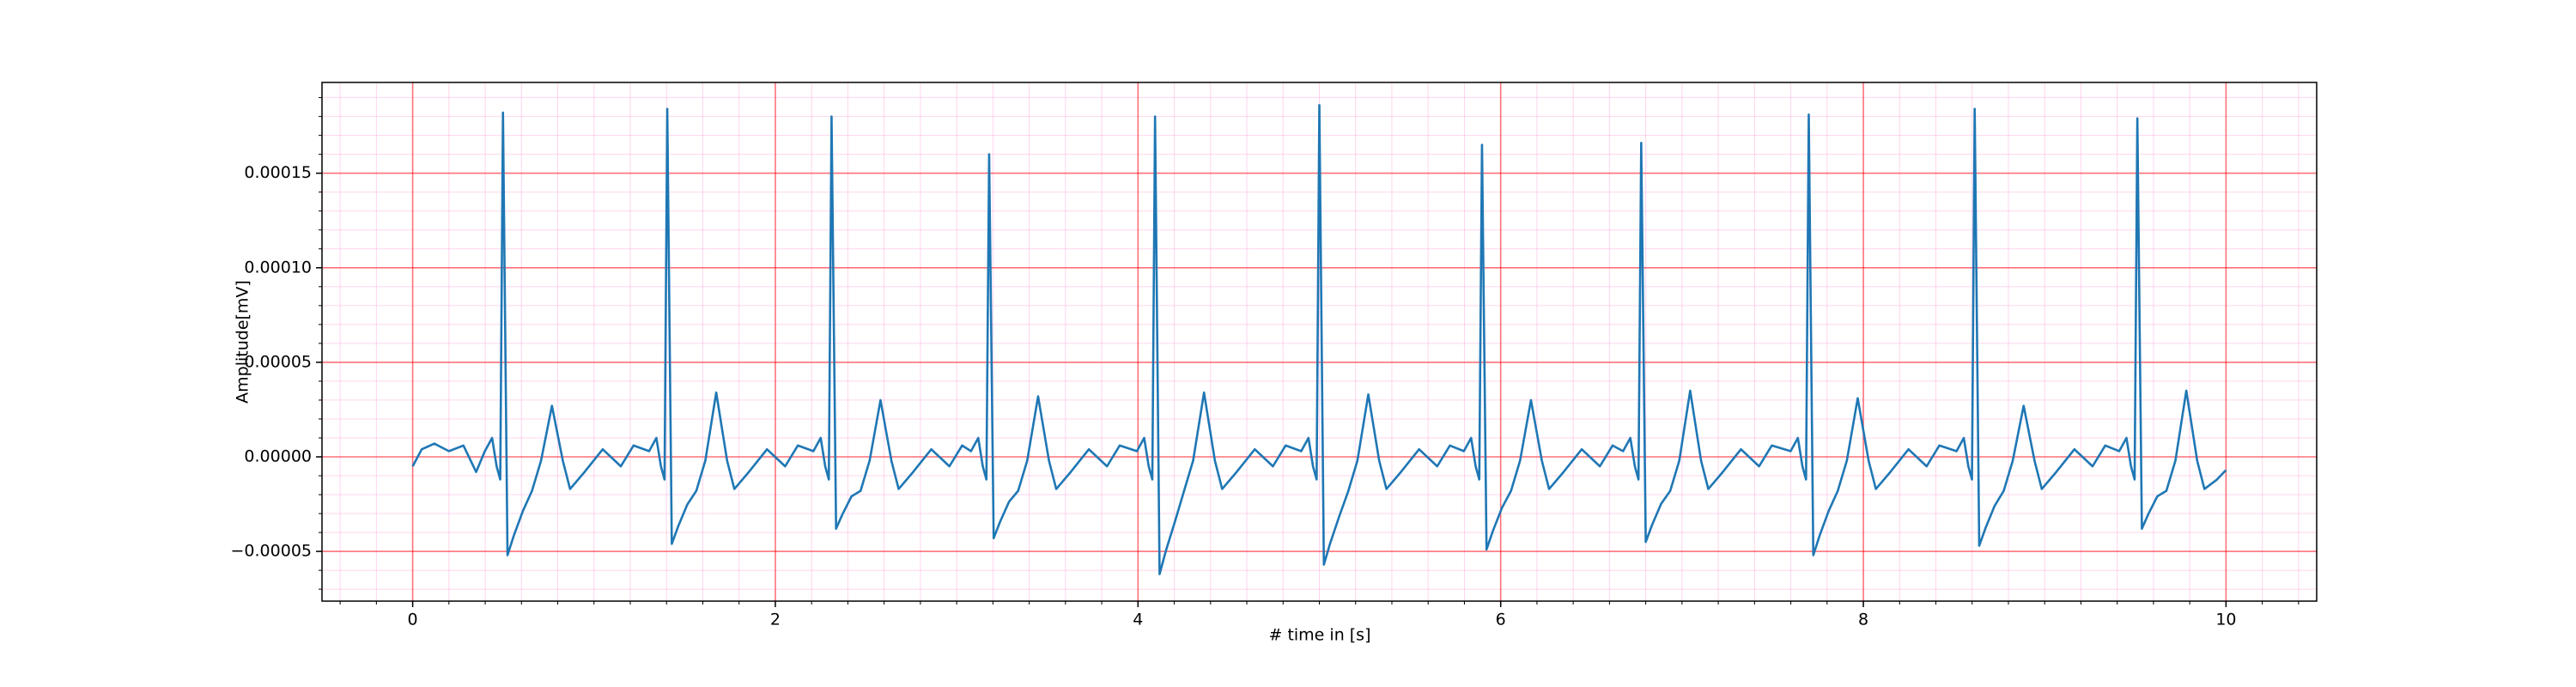 The image size is (2576, 687). What do you see at coordinates (1138, 620) in the screenshot?
I see `x-tick-label: 4` at bounding box center [1138, 620].